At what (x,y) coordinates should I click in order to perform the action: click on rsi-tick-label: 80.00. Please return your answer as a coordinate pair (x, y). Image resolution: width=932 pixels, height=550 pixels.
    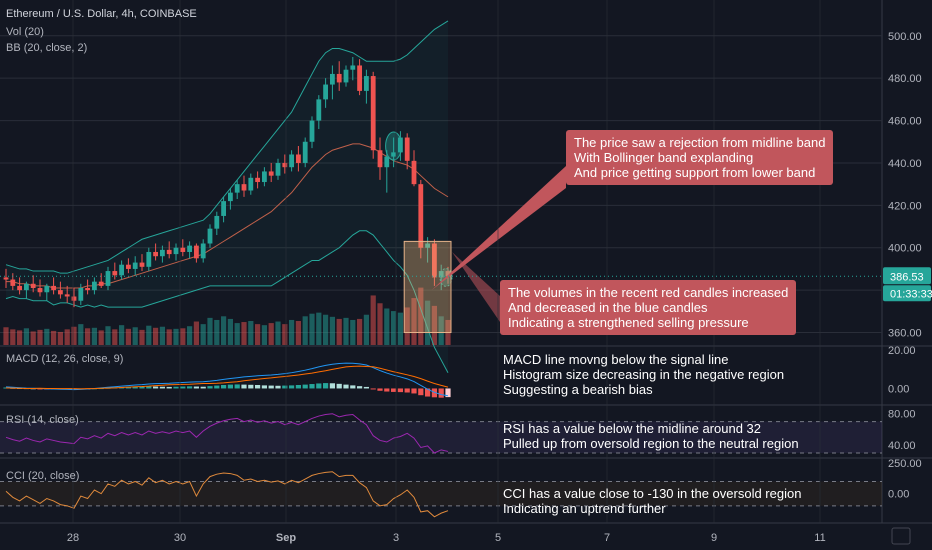
    Looking at the image, I should click on (902, 415).